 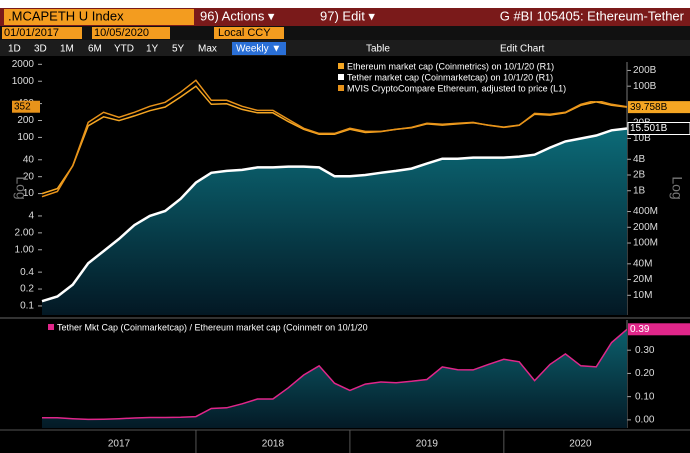 I want to click on start-date-box, so click(x=42, y=33).